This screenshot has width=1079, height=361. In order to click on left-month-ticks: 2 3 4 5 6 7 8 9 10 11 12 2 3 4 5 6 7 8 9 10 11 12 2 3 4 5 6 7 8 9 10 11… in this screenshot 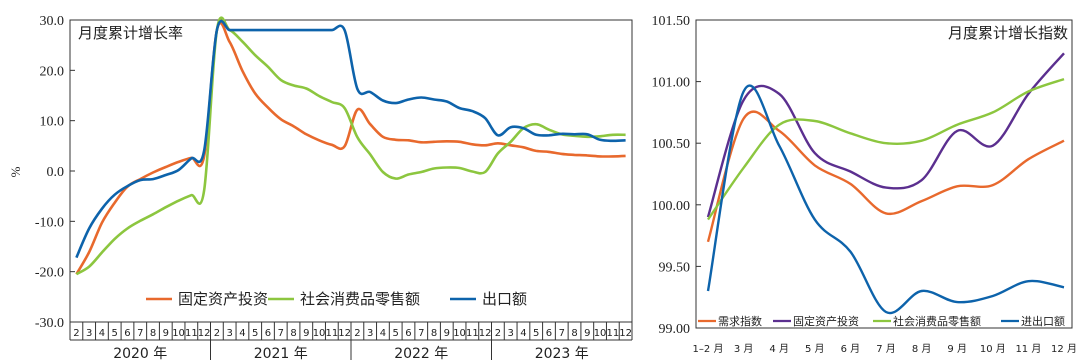, I will do `click(351, 331)`.